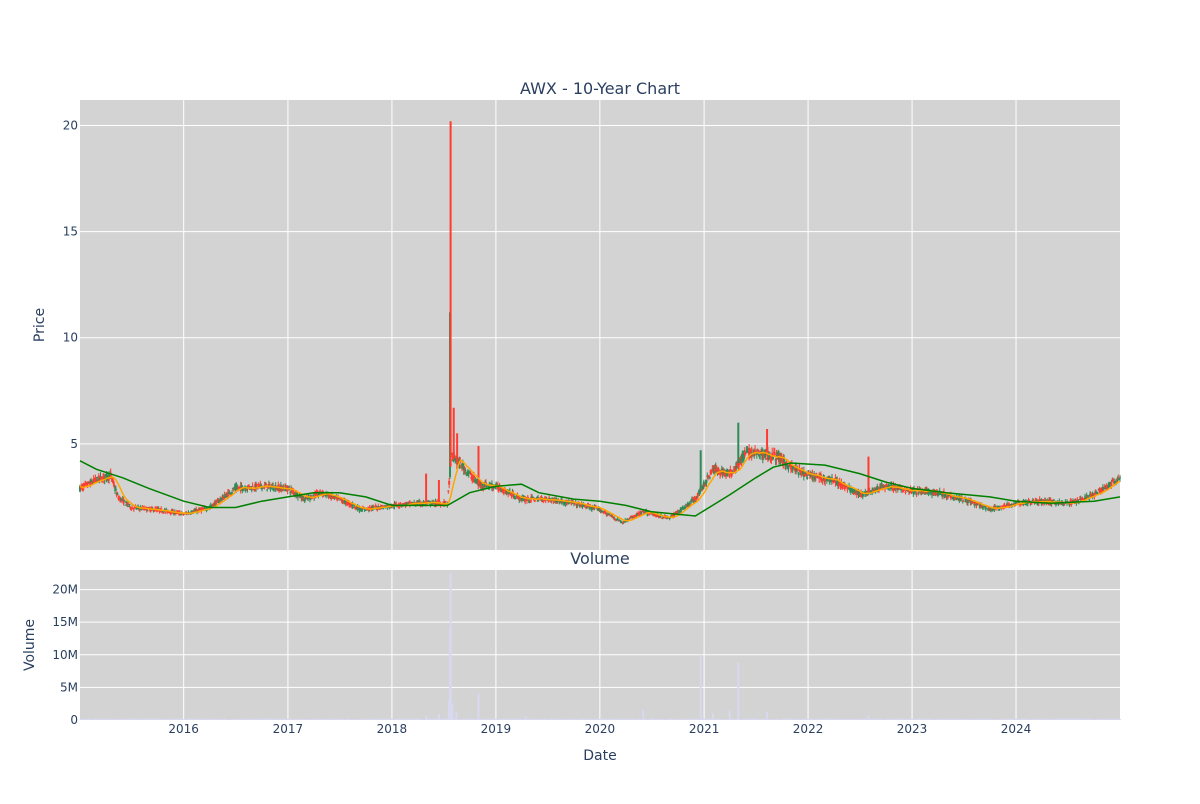  What do you see at coordinates (600, 88) in the screenshot?
I see `chart-title: AWX - 10-Year Chart` at bounding box center [600, 88].